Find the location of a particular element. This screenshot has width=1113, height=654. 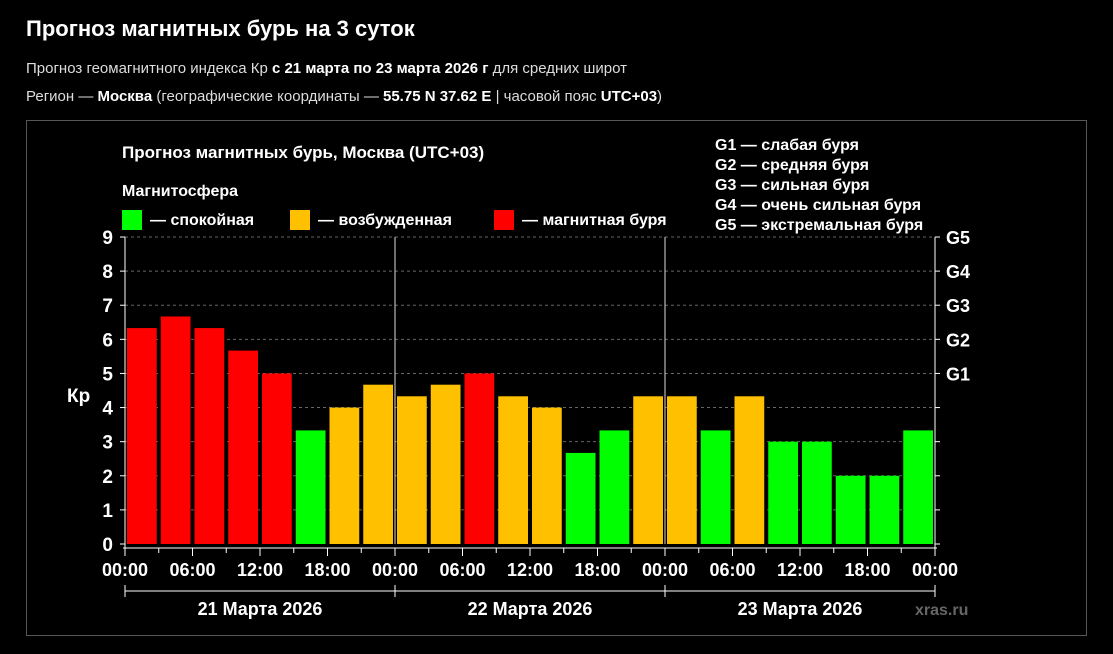

y-tick-label: 7 is located at coordinates (107, 306).